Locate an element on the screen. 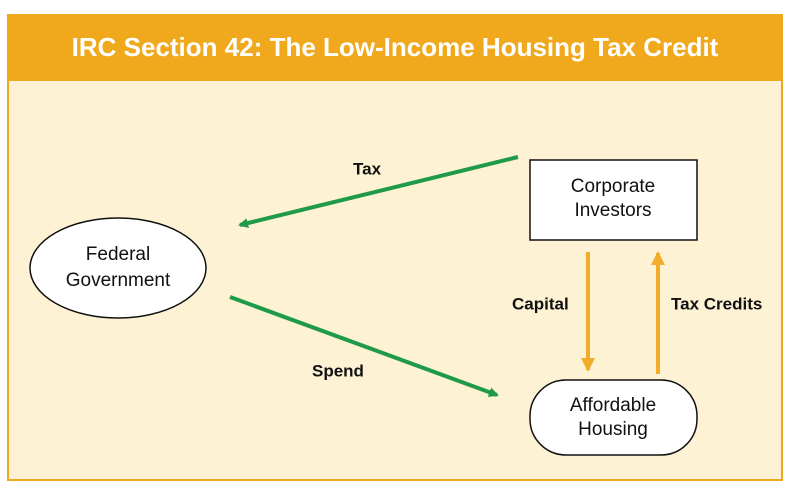  edge-label: Tax Credits is located at coordinates (716, 303).